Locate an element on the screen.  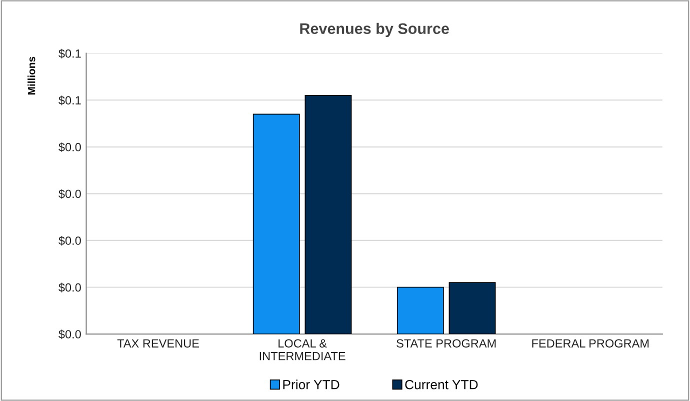
x-tick-label: FEDERAL PROGRAM is located at coordinates (590, 343).